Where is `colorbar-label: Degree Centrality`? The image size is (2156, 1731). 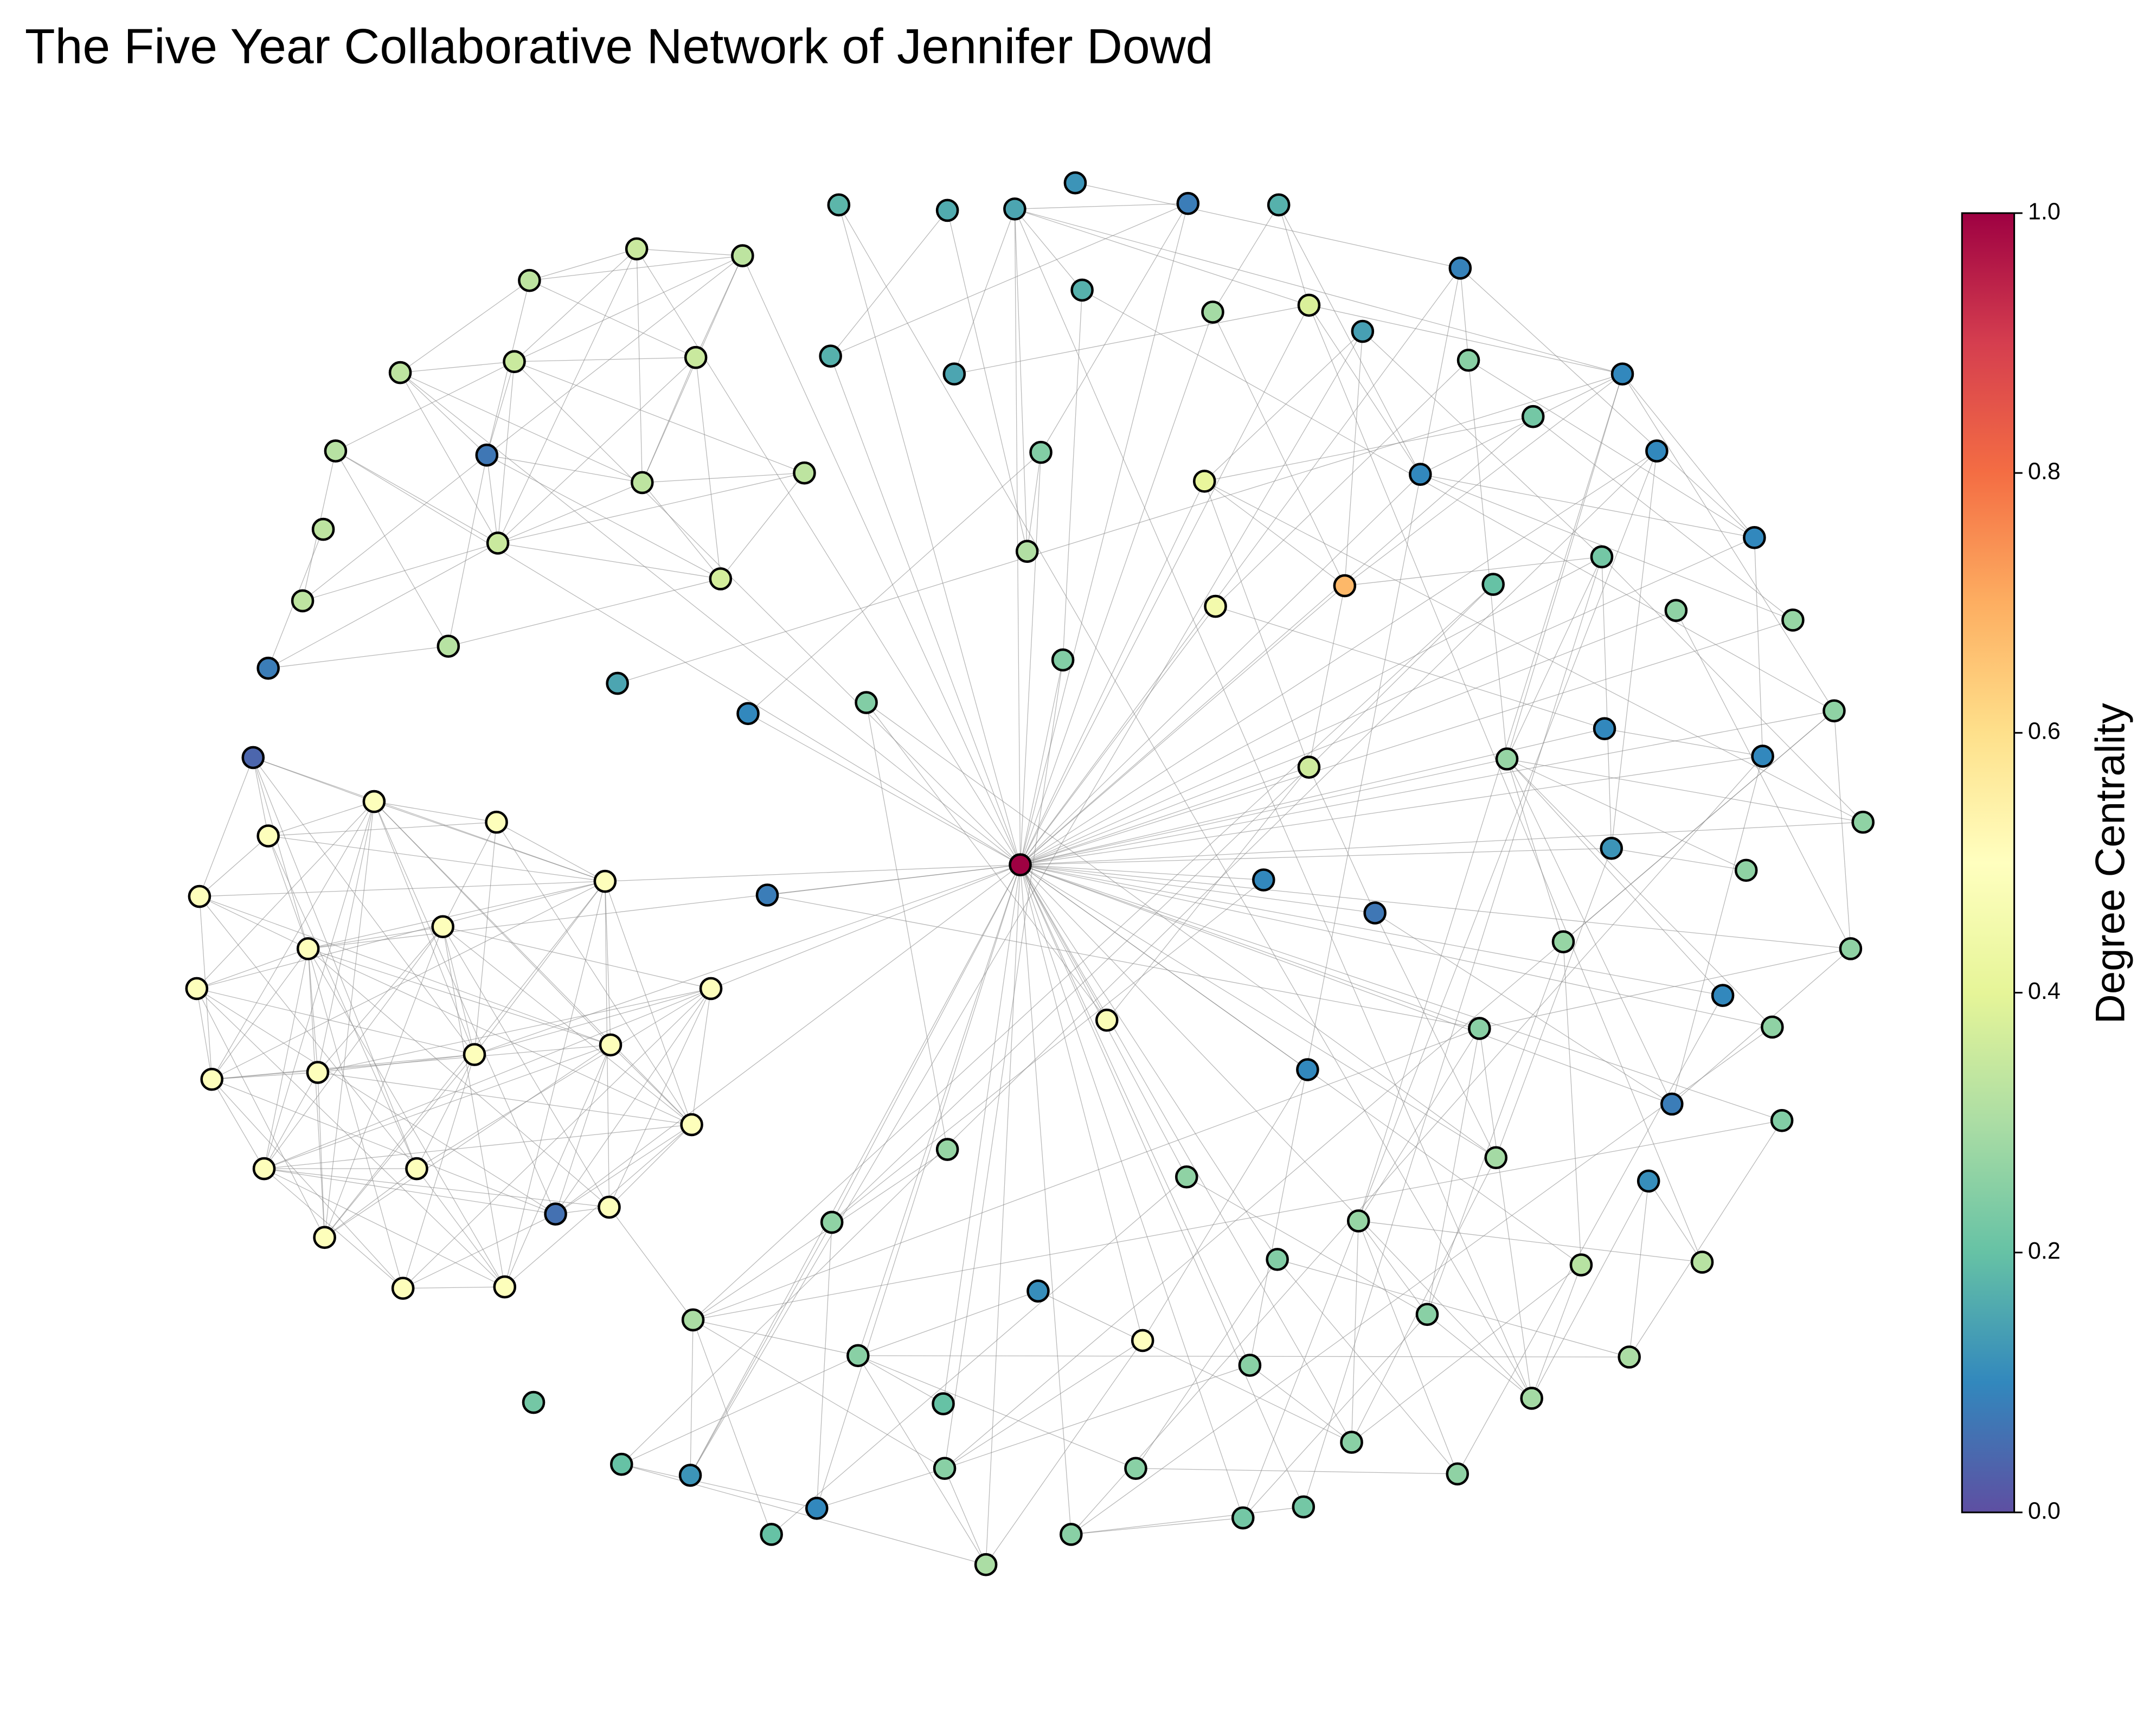 colorbar-label: Degree Centrality is located at coordinates (2110, 863).